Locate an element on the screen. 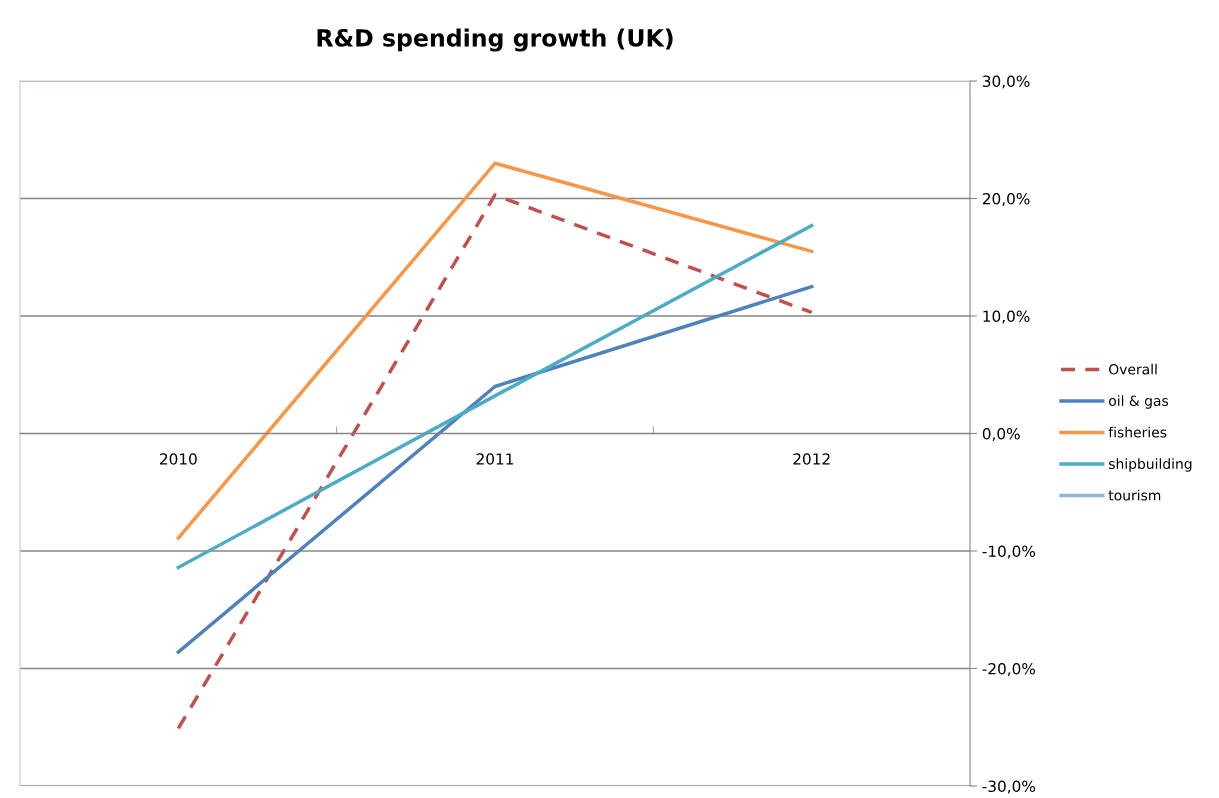 The height and width of the screenshot is (798, 1219). y-tick-label: 10,0% is located at coordinates (1006, 317).